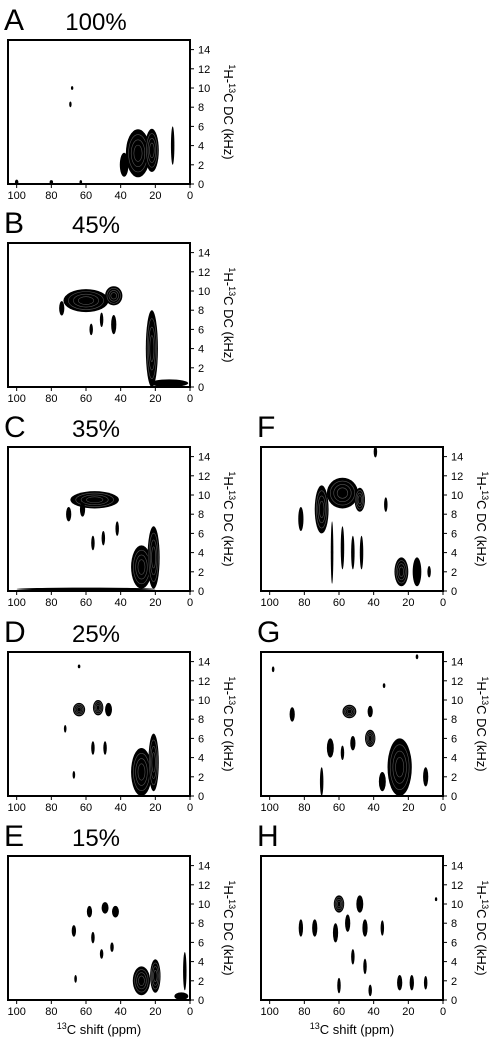  Describe the element at coordinates (14, 836) in the screenshot. I see `panel-label: E` at that location.